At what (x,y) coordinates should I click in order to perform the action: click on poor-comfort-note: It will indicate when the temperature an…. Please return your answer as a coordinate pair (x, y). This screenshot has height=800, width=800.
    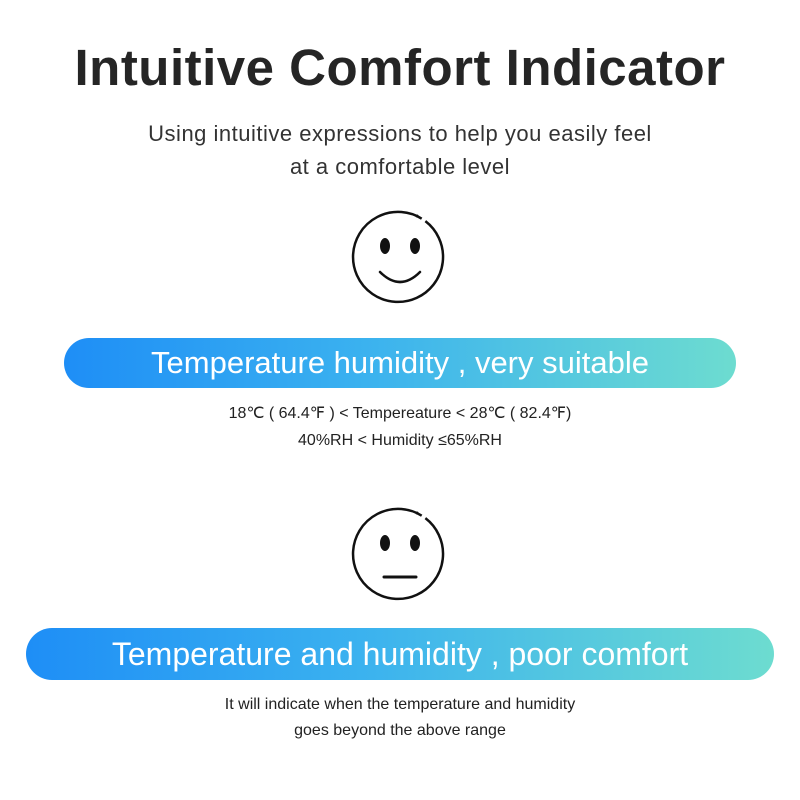
    Looking at the image, I should click on (400, 718).